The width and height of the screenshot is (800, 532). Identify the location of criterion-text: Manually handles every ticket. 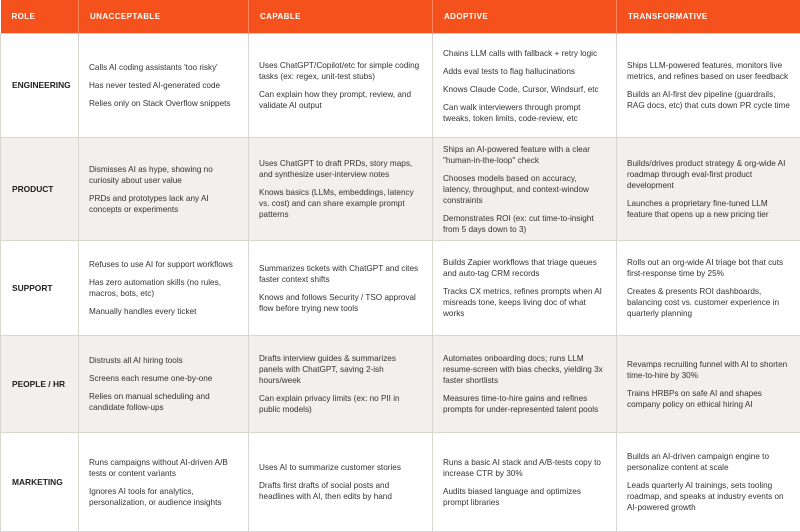
(163, 311).